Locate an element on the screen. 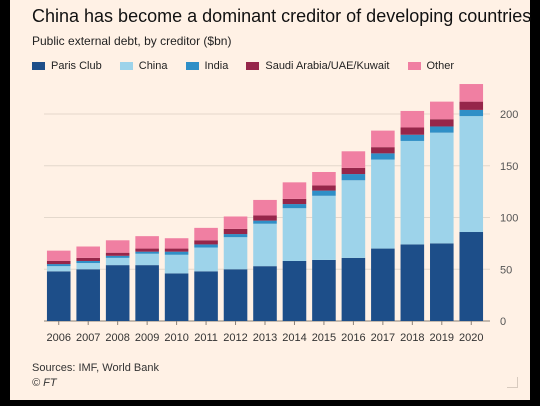 The width and height of the screenshot is (540, 406). bar-segment-paris-club-2020 is located at coordinates (471, 276).